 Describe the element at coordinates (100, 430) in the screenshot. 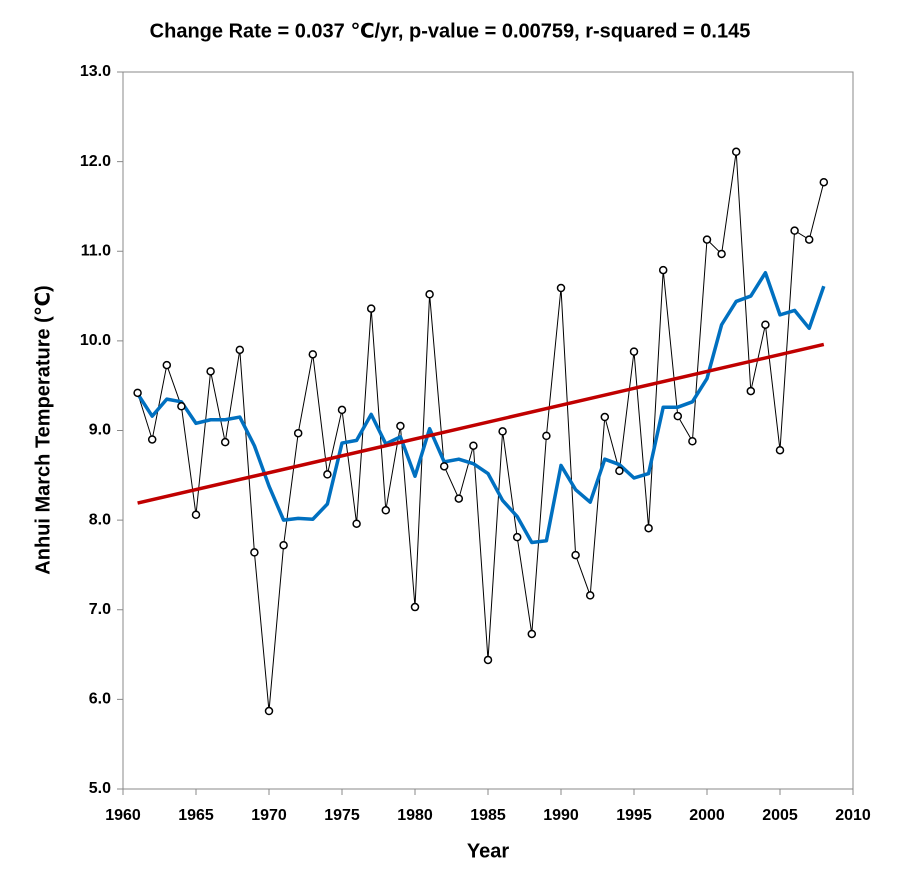

I see `y-tick-label: 9.0` at that location.